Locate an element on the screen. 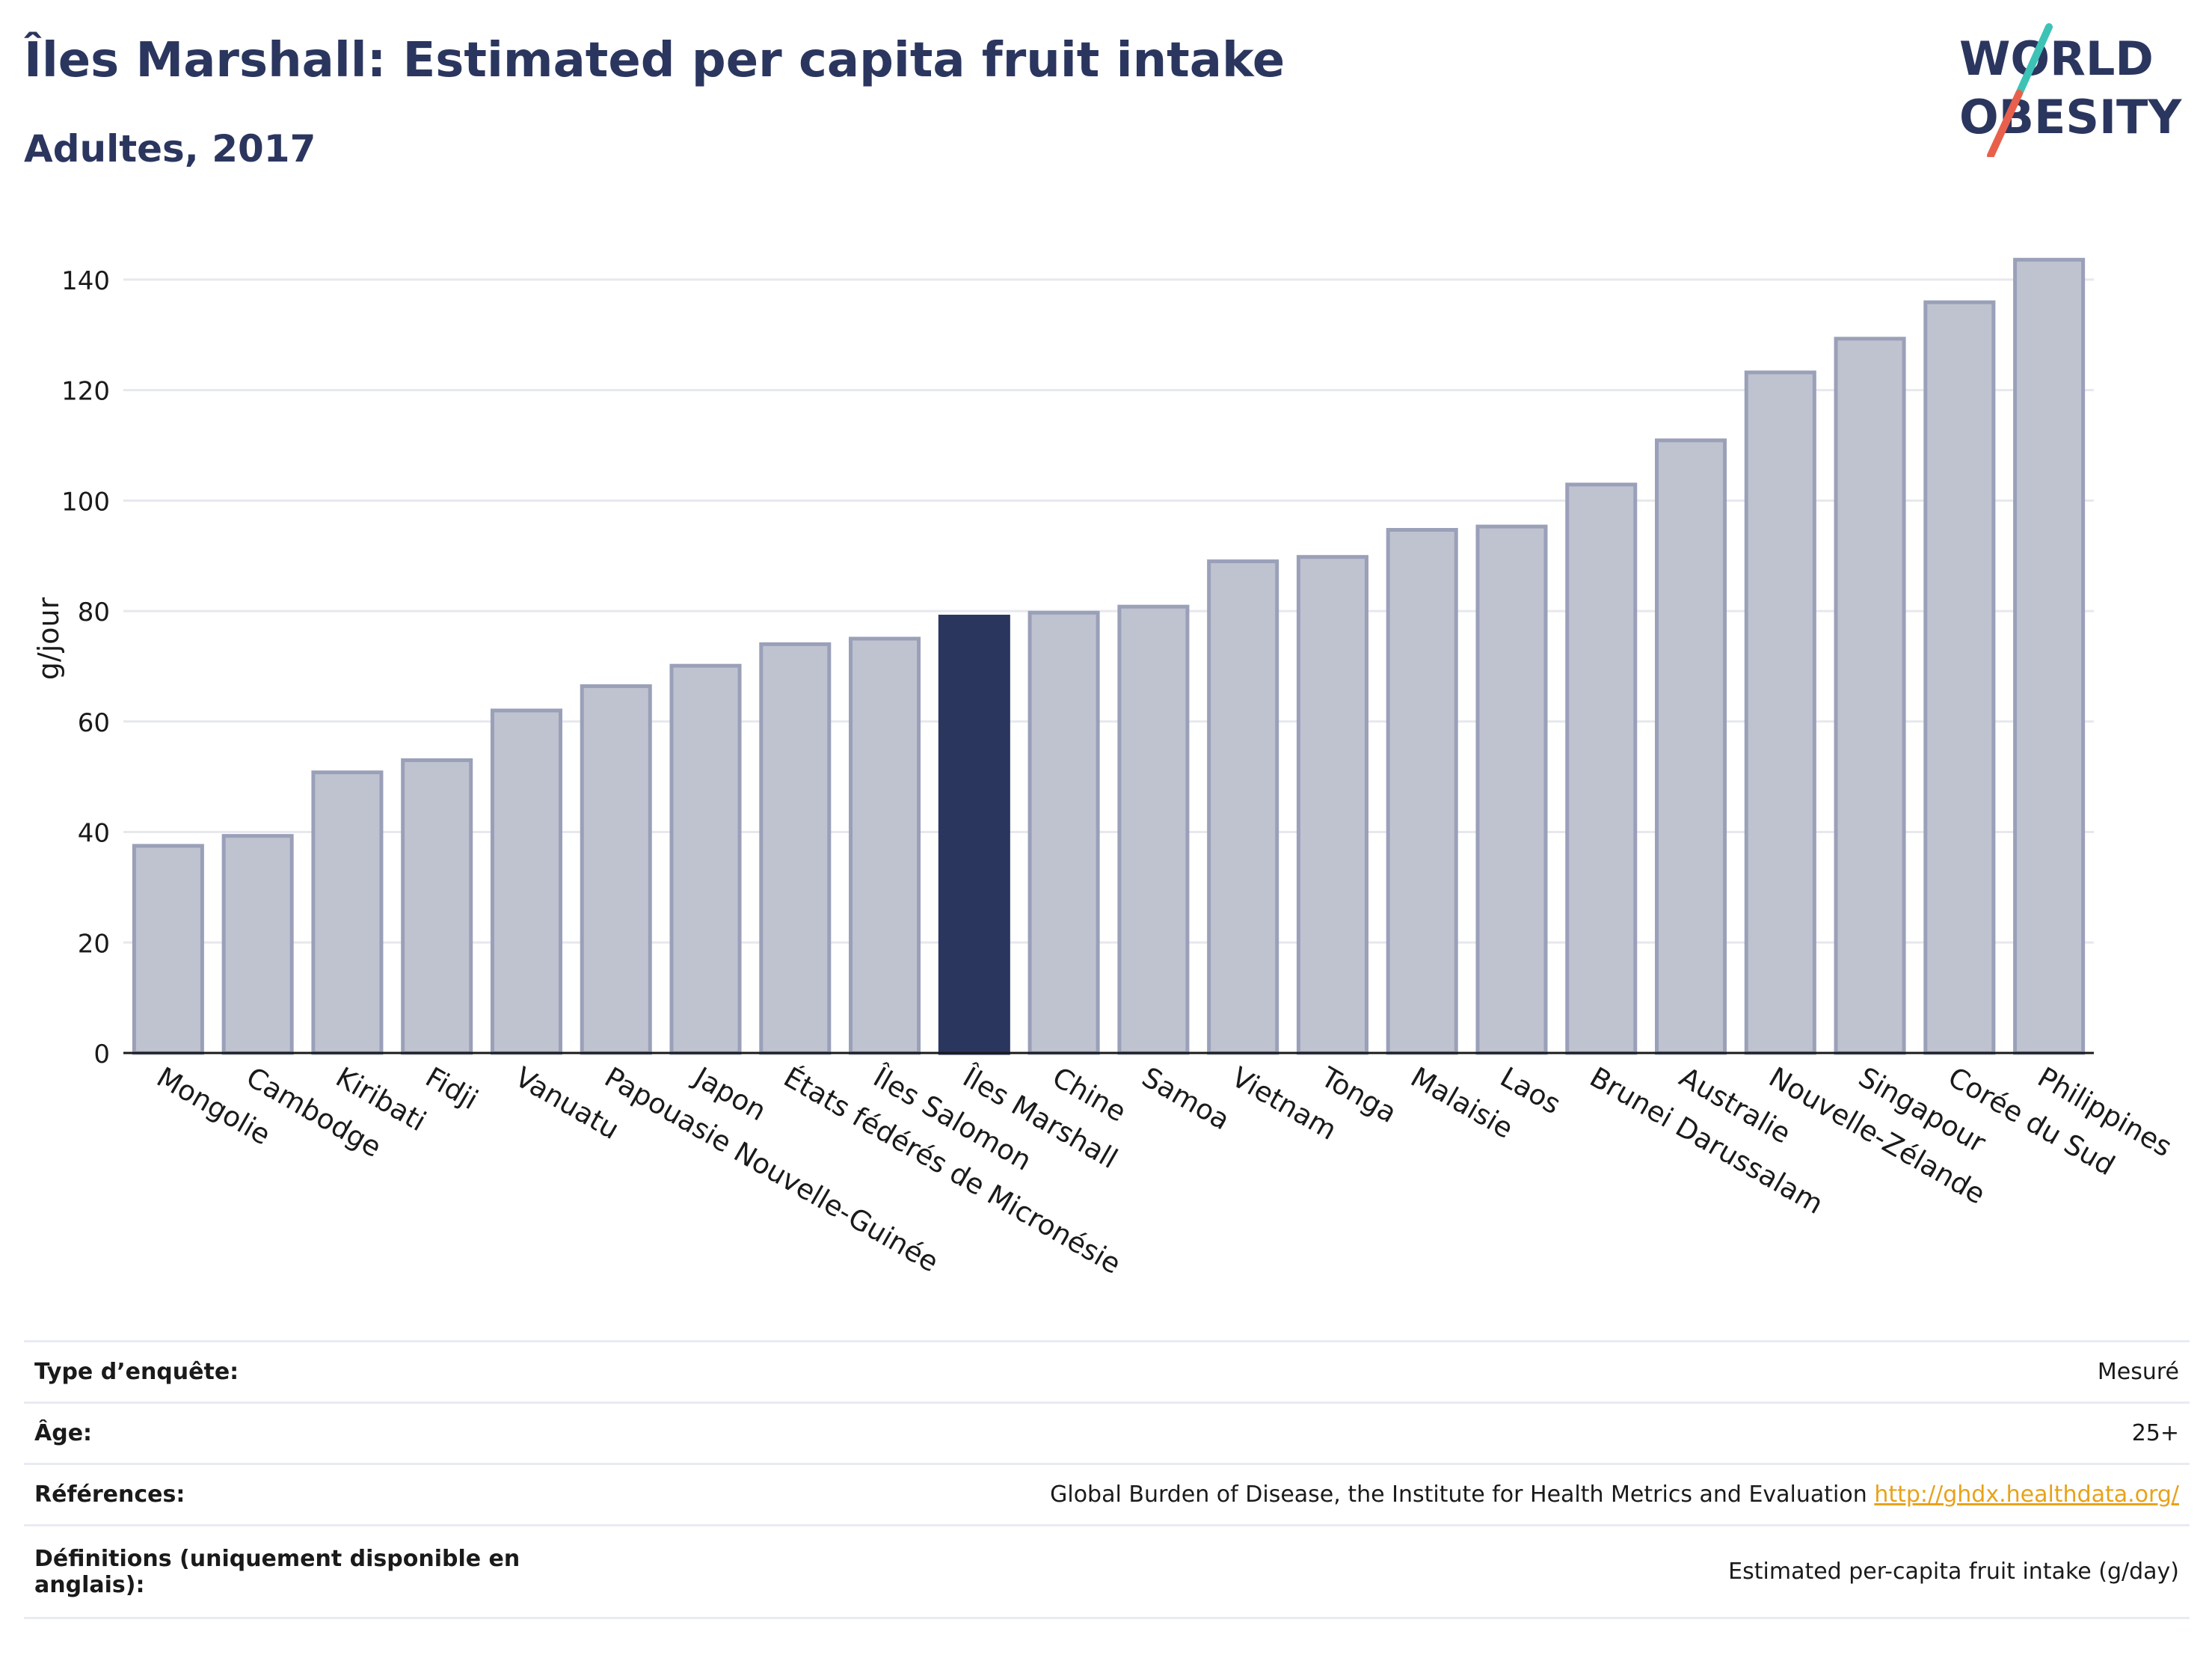  meta-label: Âge: is located at coordinates (288, 1432).